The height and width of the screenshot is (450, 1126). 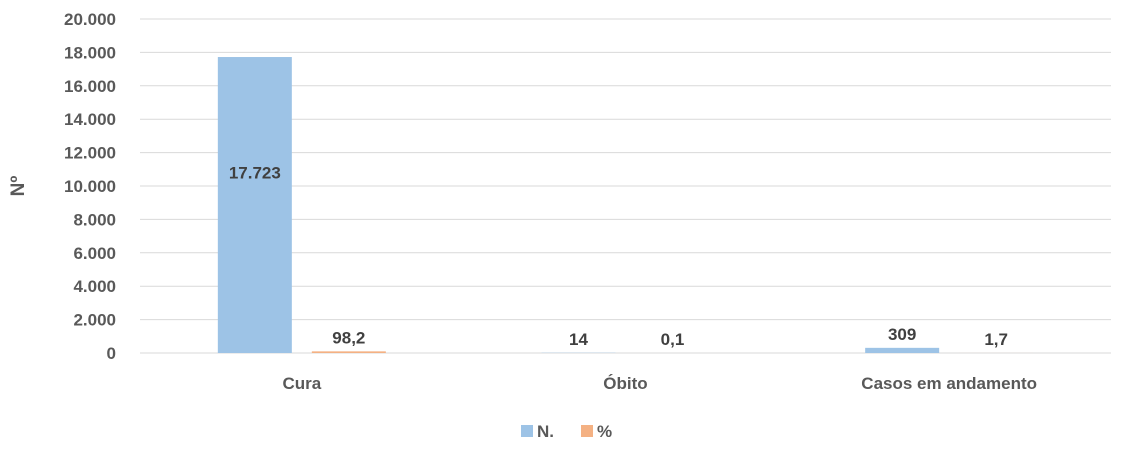 I want to click on y-axis-title: Nº, so click(x=18, y=186).